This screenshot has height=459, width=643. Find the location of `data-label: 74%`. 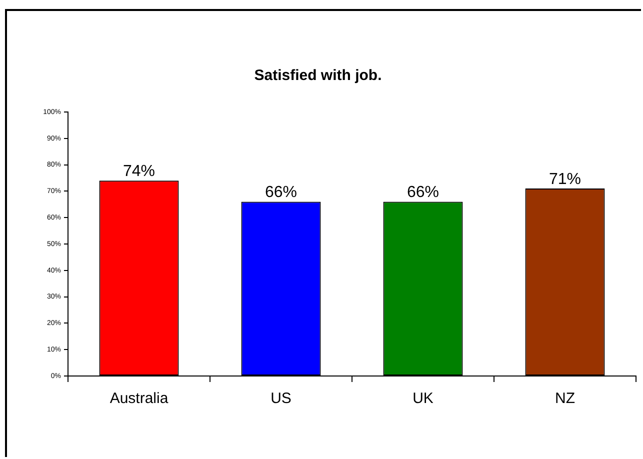

data-label: 74% is located at coordinates (139, 171).